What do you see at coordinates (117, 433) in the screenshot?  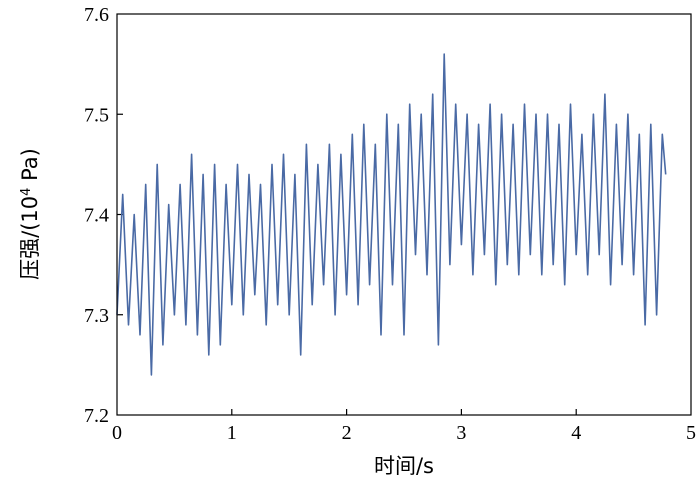 I see `x-tick-label: 0` at bounding box center [117, 433].